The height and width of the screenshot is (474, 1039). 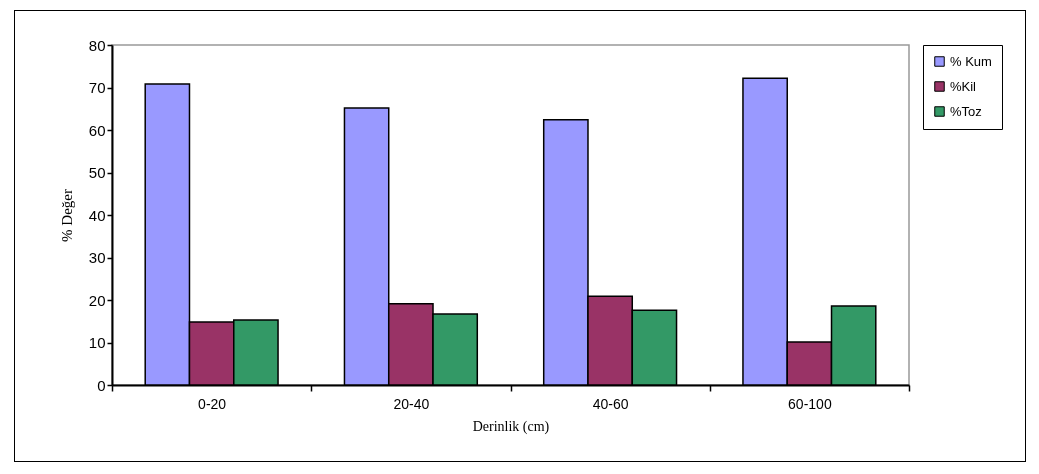 I want to click on legend-label: % Kum, so click(x=971, y=61).